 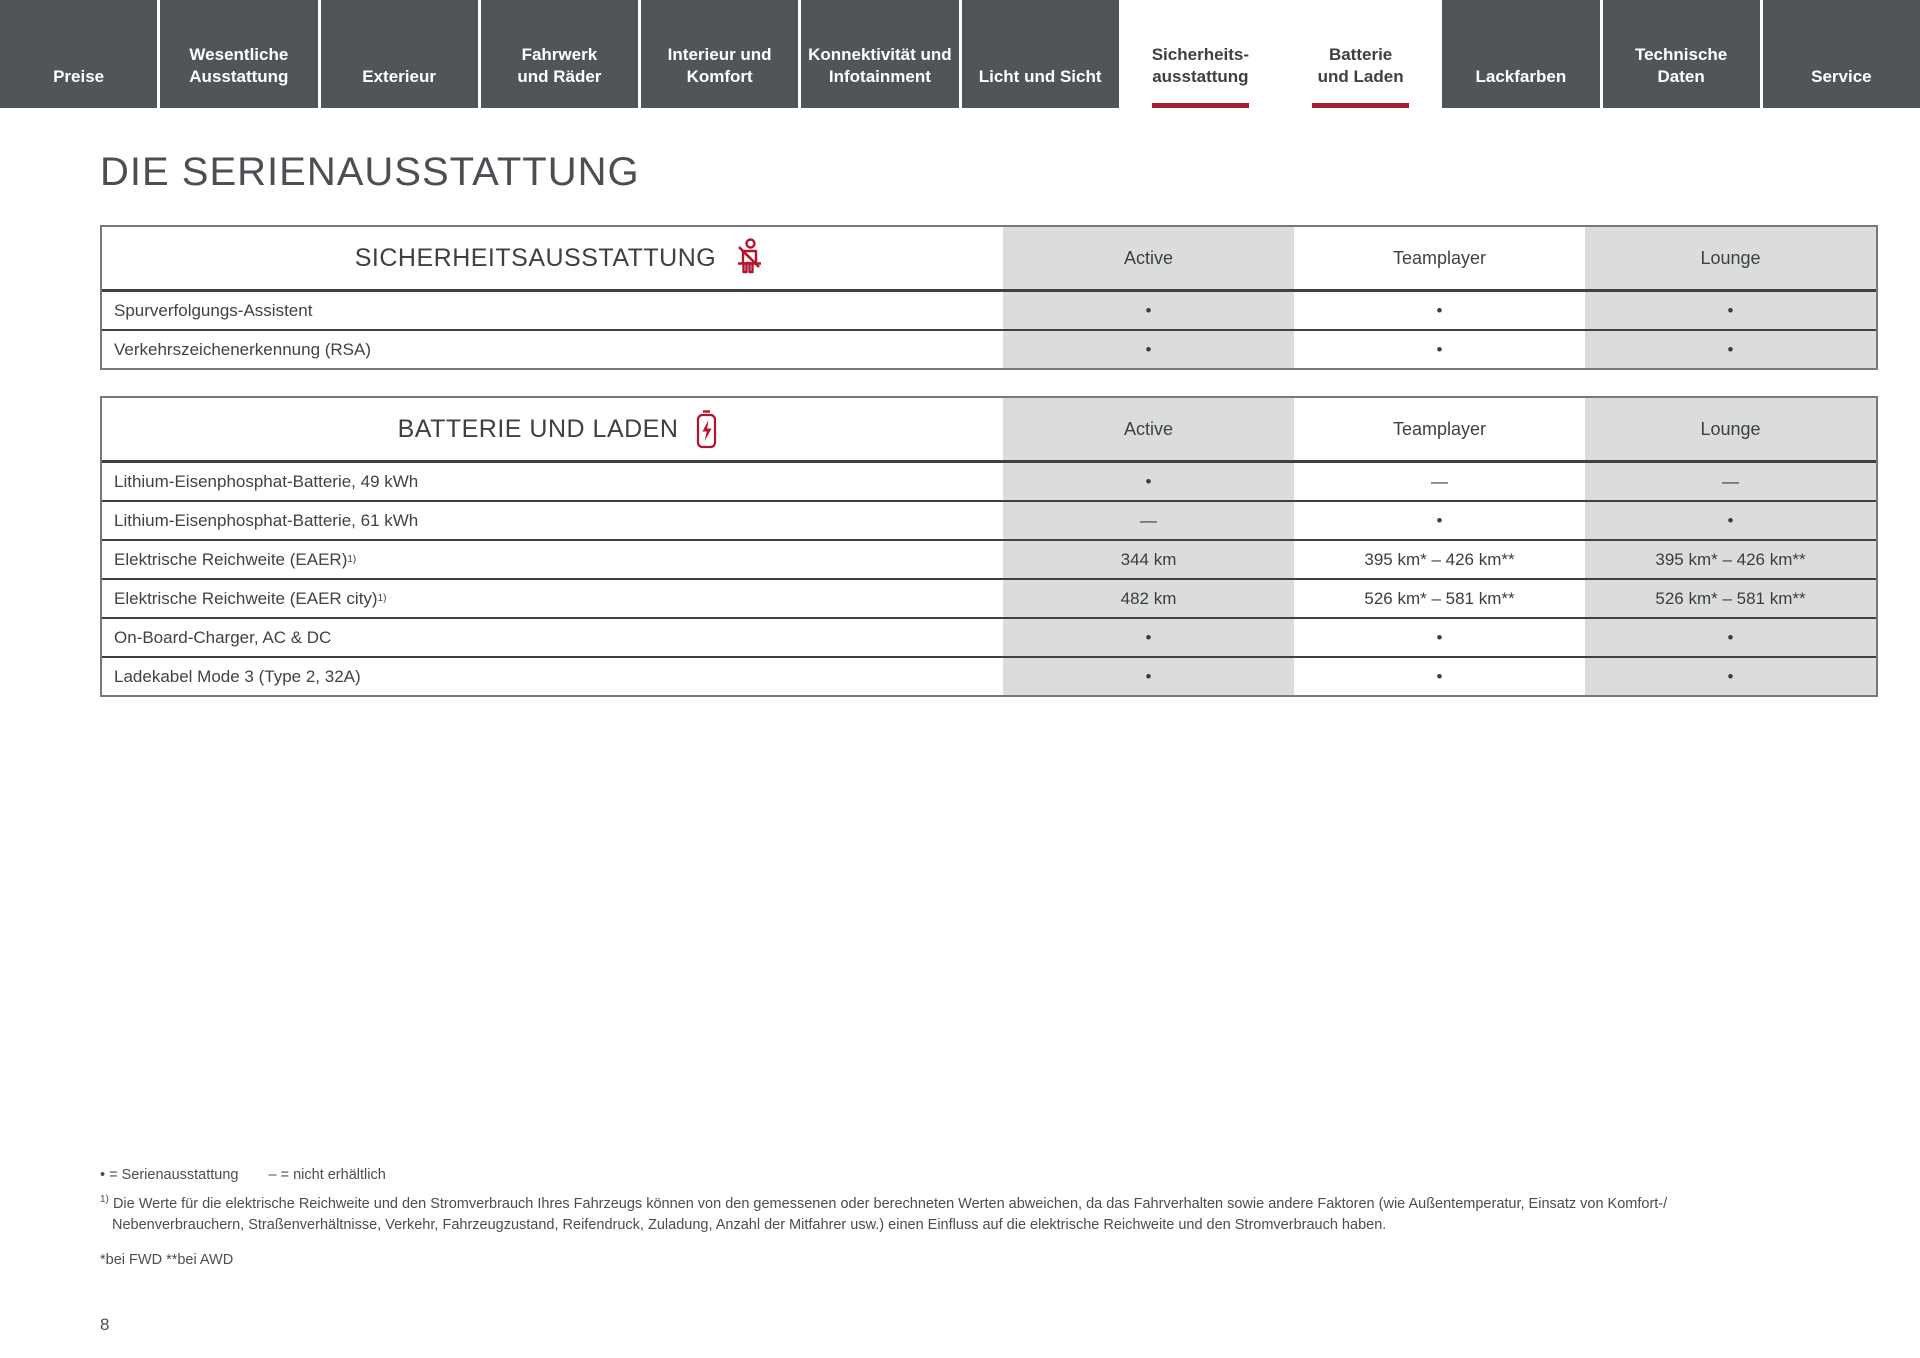 What do you see at coordinates (235, 559) in the screenshot?
I see `row-label: Elektrische Reichweite (EAER) 1)` at bounding box center [235, 559].